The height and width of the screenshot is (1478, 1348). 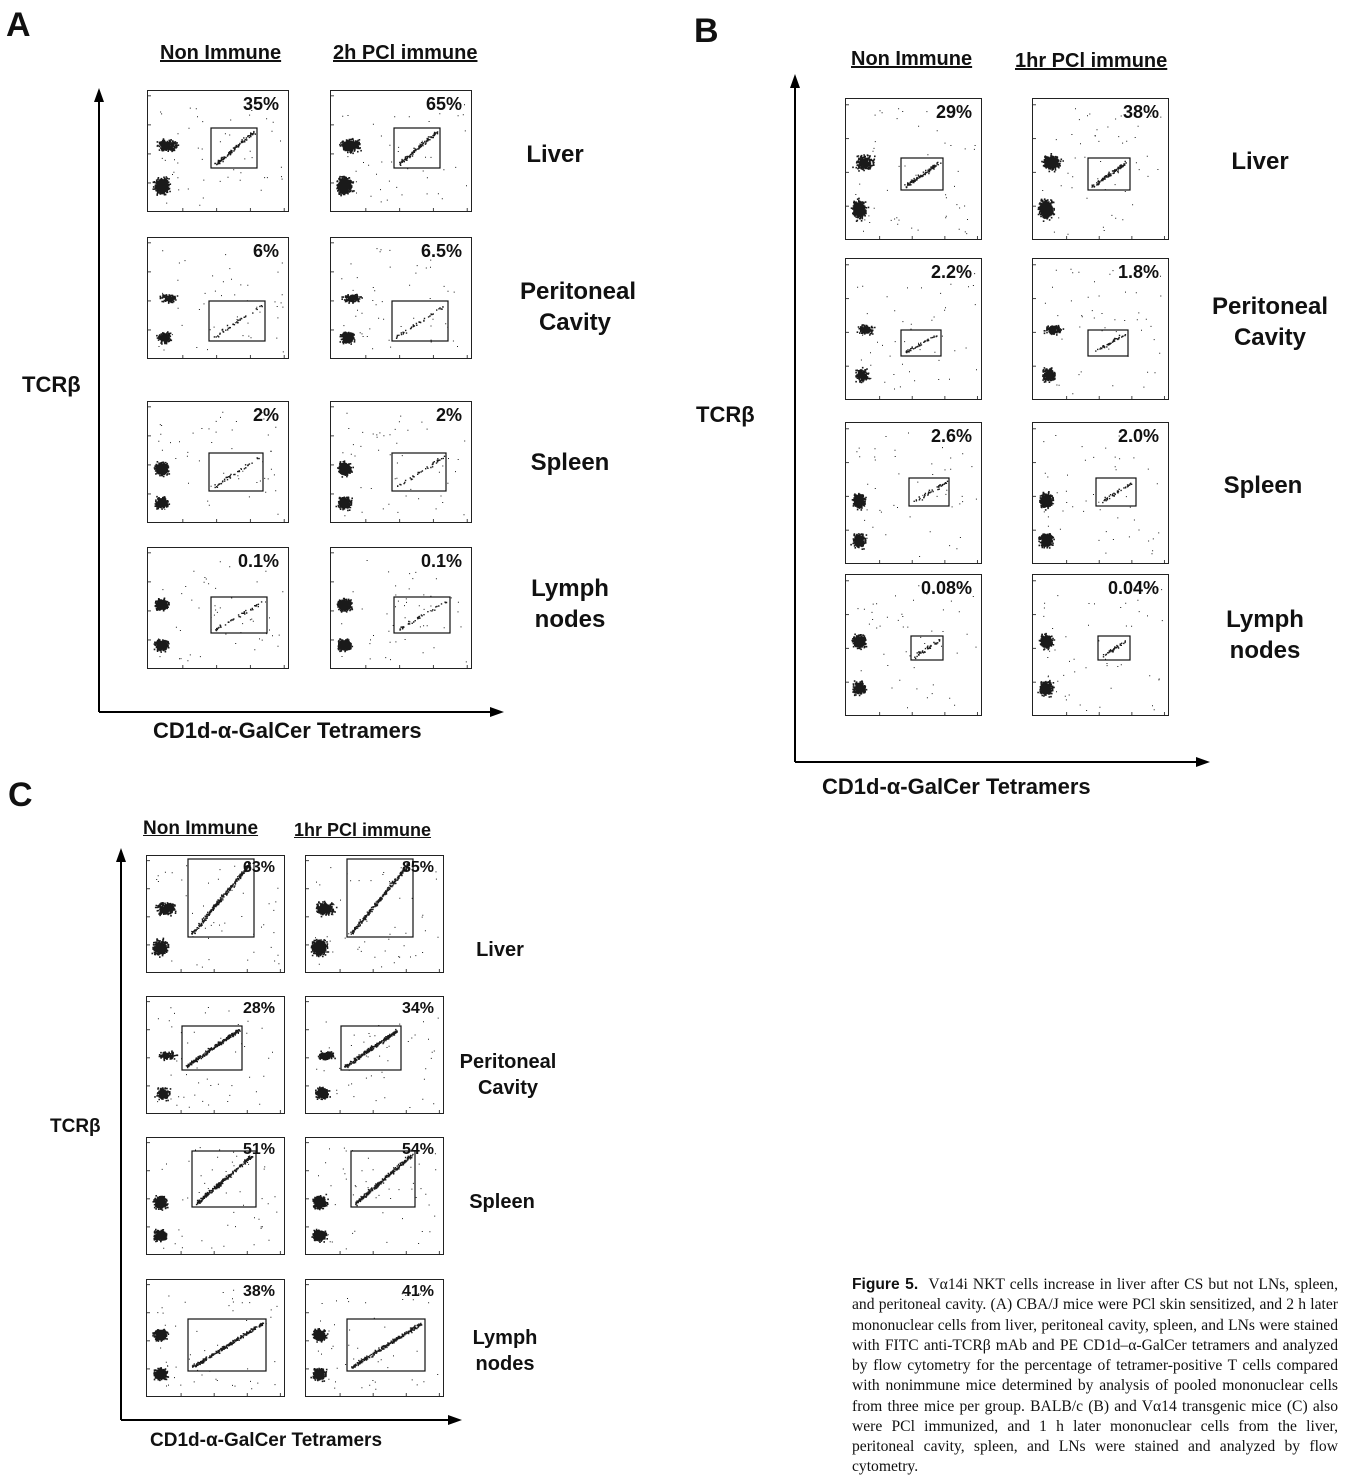 What do you see at coordinates (1265, 635) in the screenshot?
I see `panel-b-tissue-lymph: Lymph nodes` at bounding box center [1265, 635].